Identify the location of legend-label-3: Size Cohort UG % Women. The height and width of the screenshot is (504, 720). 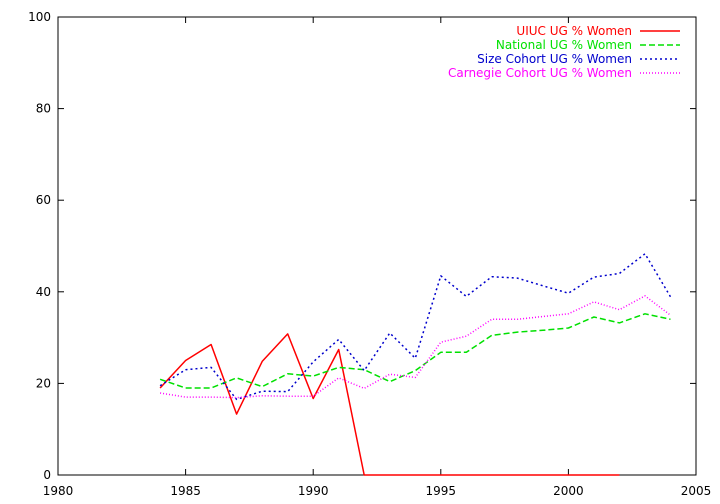
(554, 59).